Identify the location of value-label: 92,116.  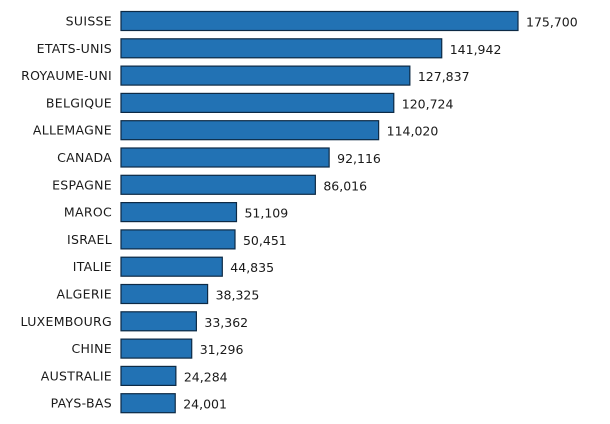
(359, 158).